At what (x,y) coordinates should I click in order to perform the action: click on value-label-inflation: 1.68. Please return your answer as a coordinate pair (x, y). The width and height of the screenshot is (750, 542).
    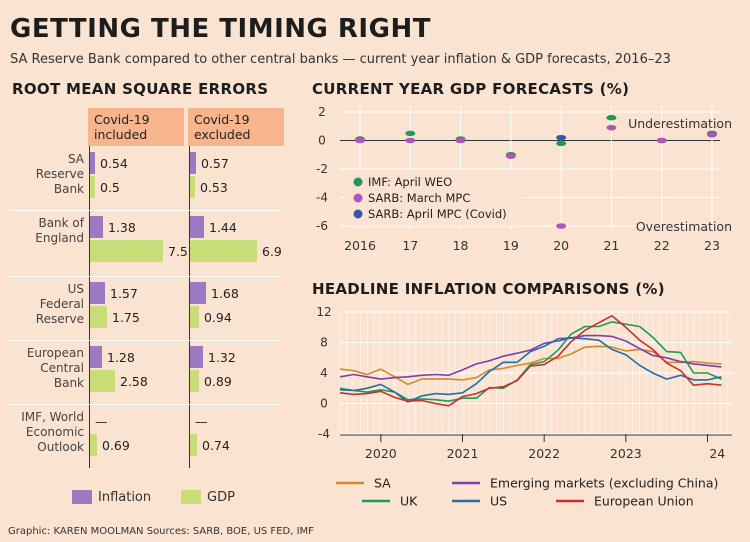
    Looking at the image, I should click on (225, 293).